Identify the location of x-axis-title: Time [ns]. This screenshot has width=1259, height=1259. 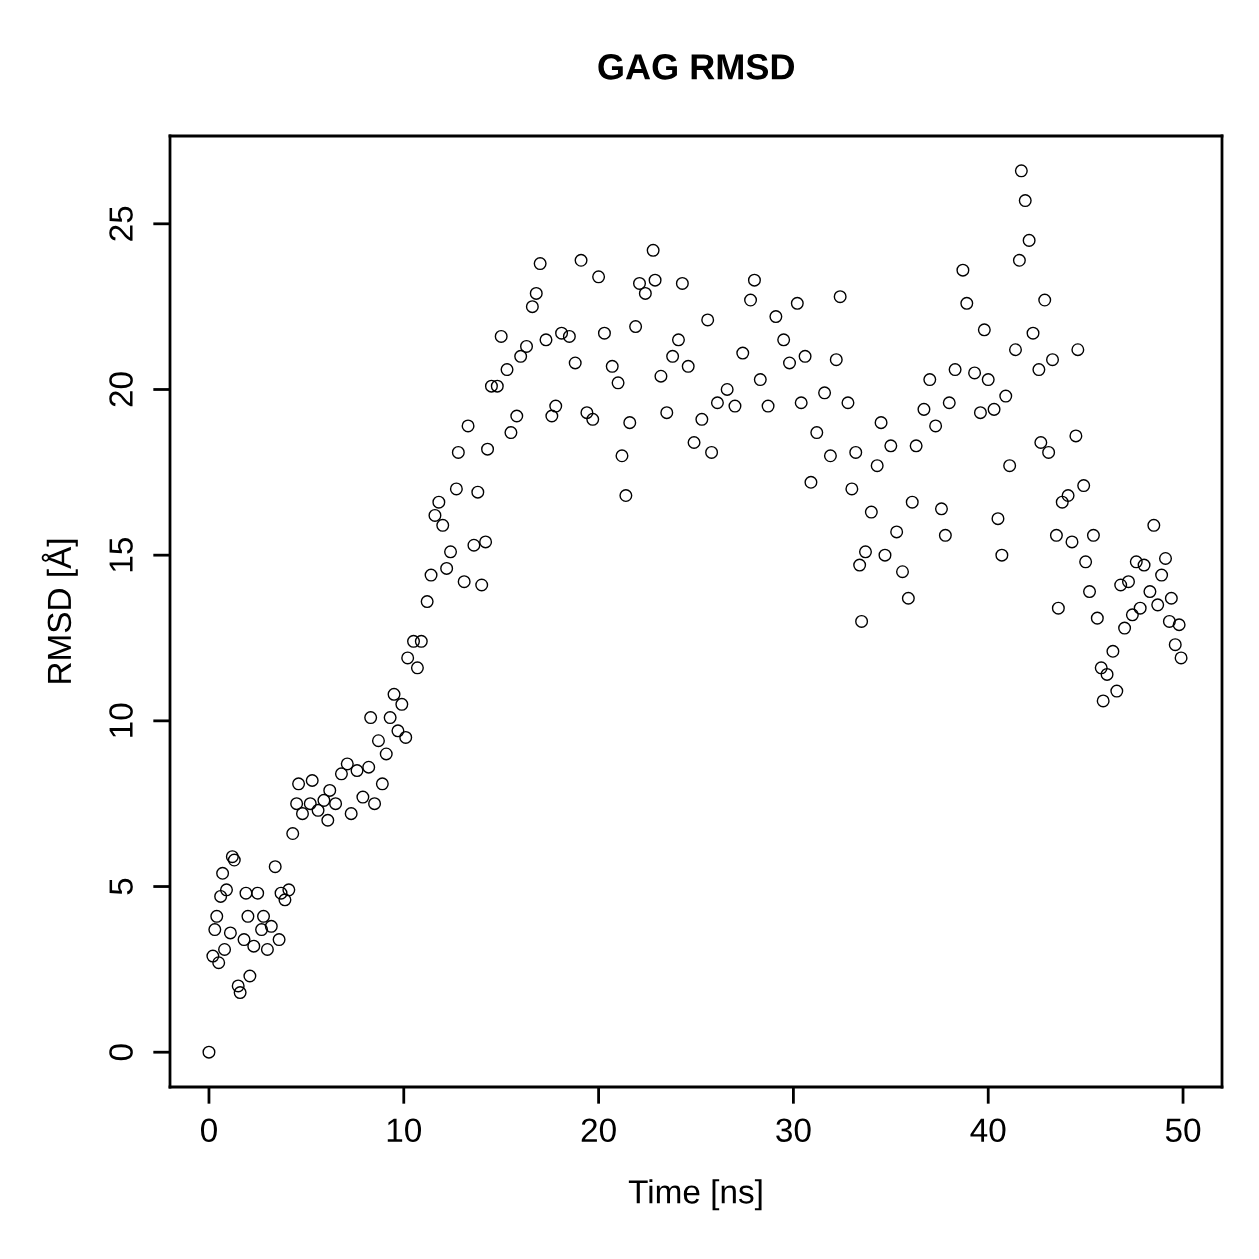
(695, 1195).